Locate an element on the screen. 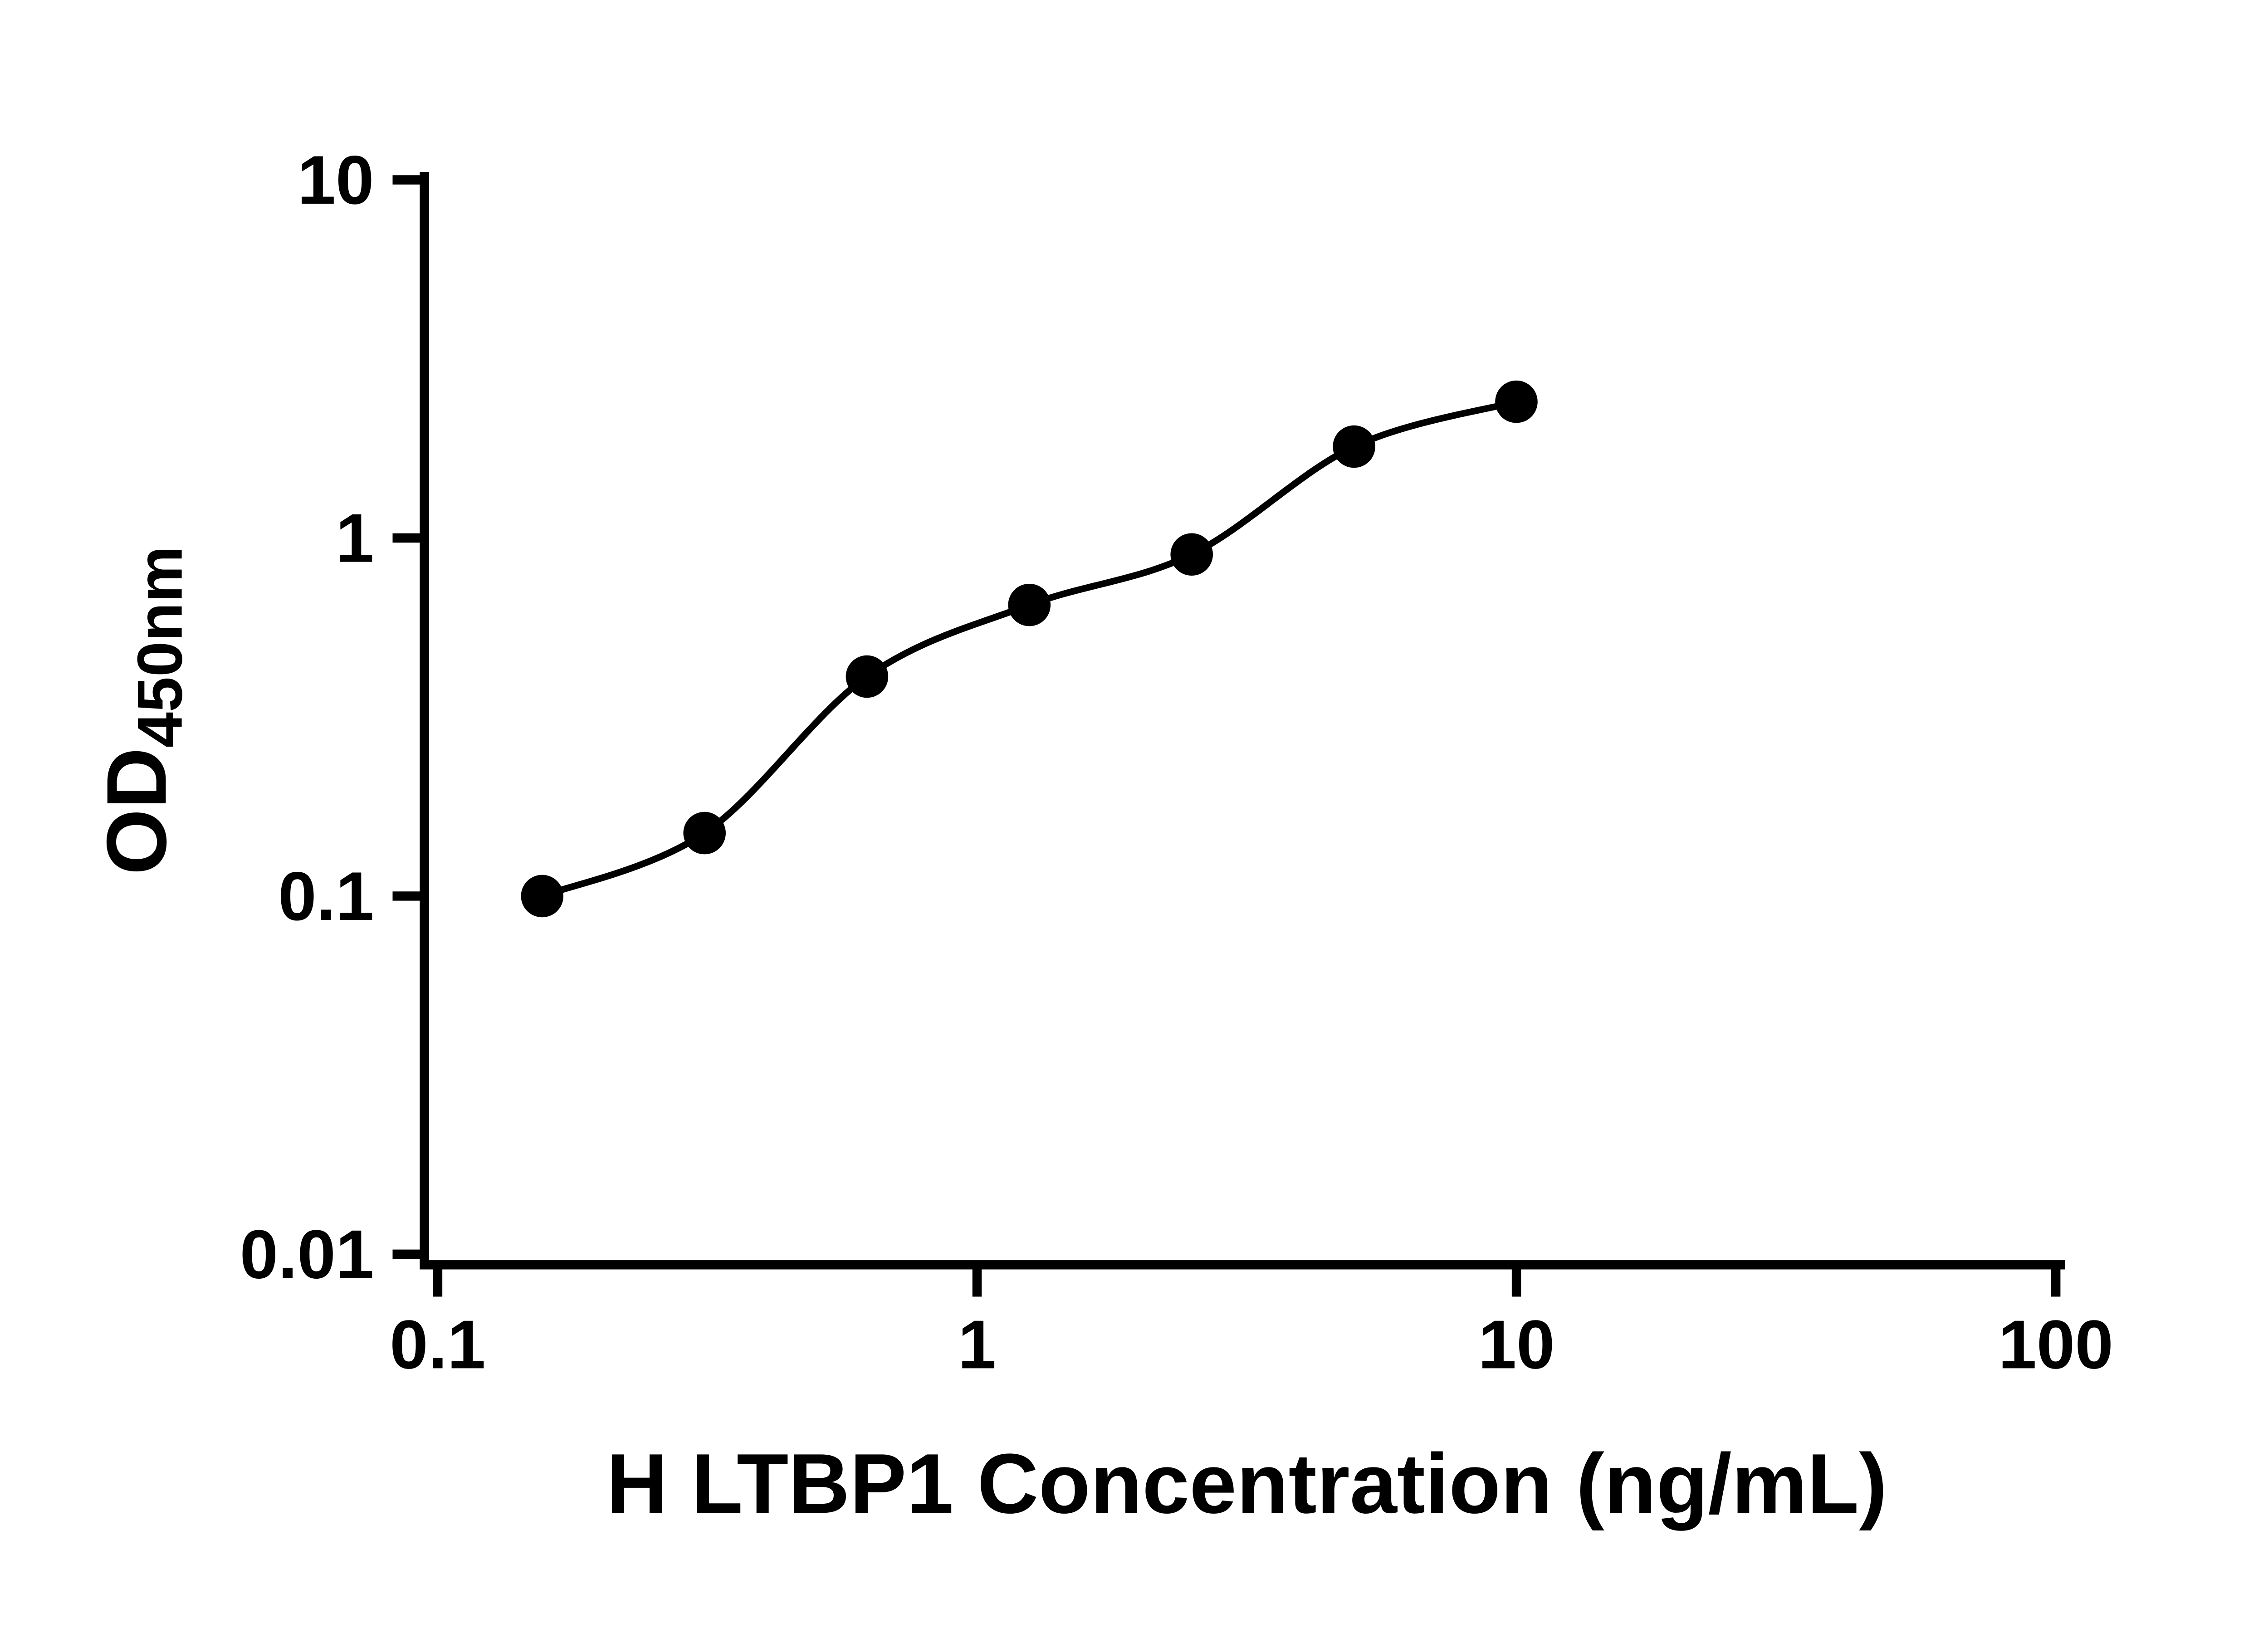  x-tick-label: 10 is located at coordinates (1517, 1344).